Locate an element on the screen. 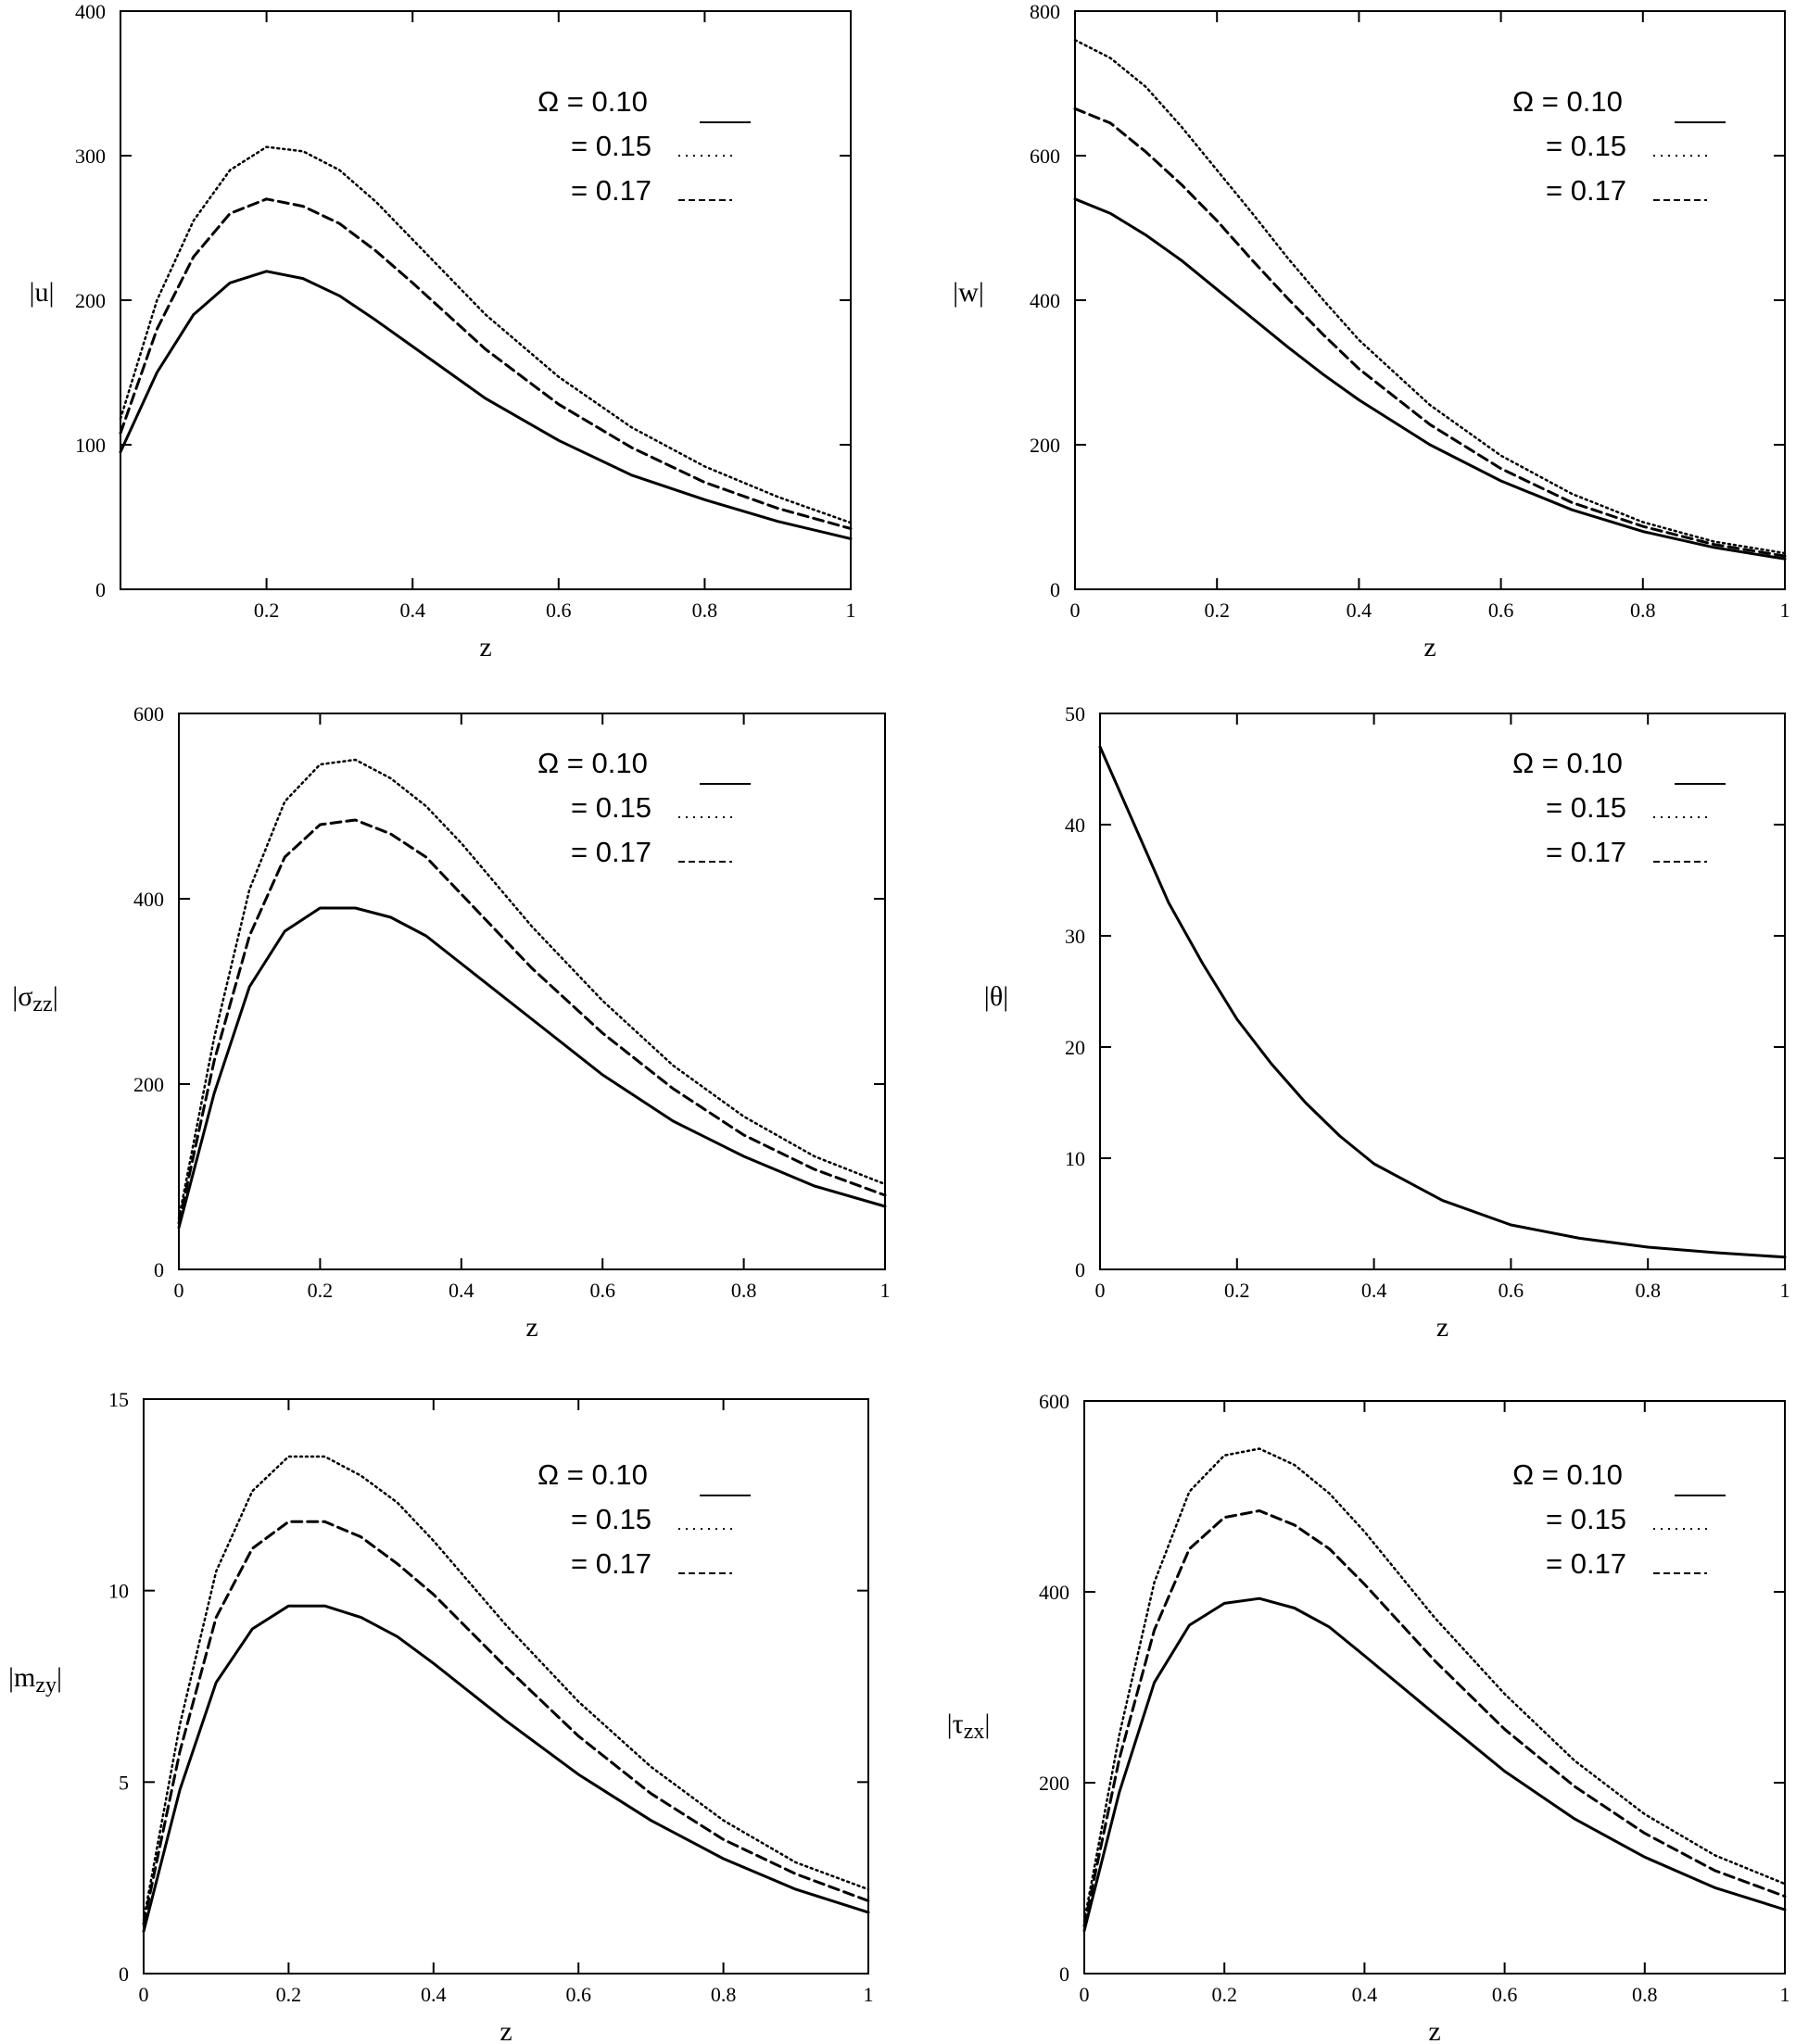 This screenshot has height=2044, width=1796. y-axis-label: |mzy| is located at coordinates (35, 1679).